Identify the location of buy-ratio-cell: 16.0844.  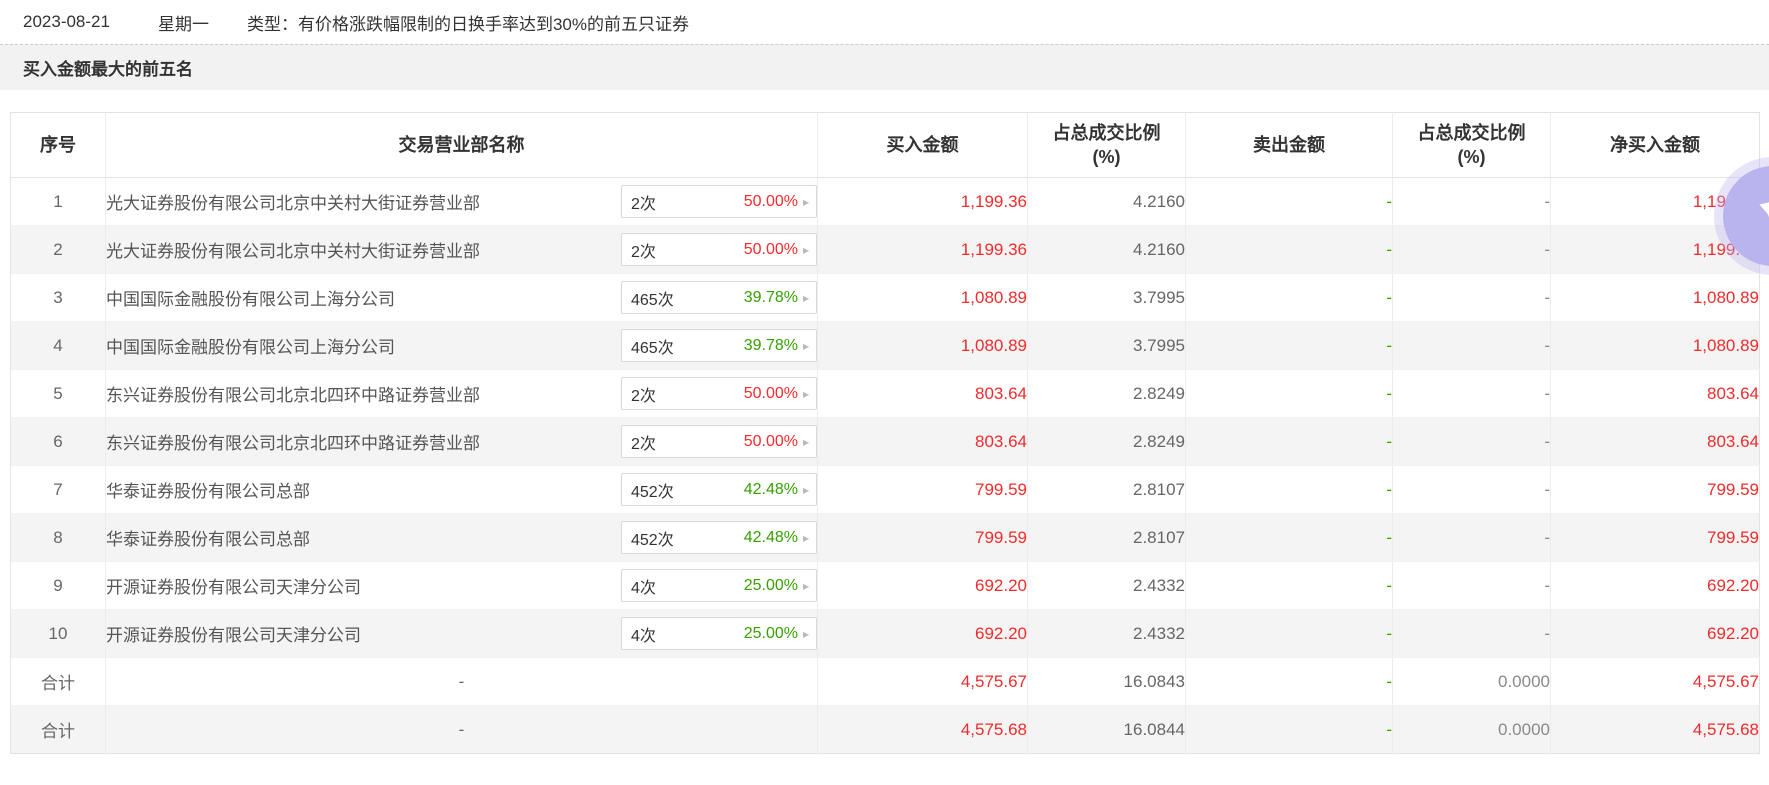
(1106, 729).